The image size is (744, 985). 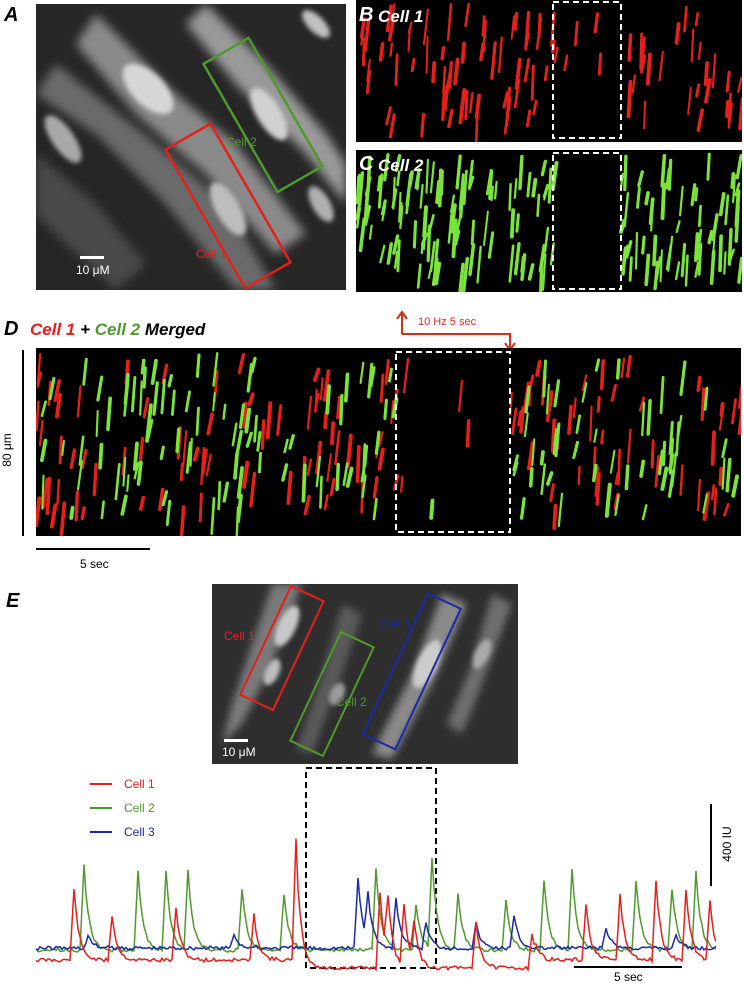 I want to click on legend-item-cell2: Cell 2, so click(x=122, y=808).